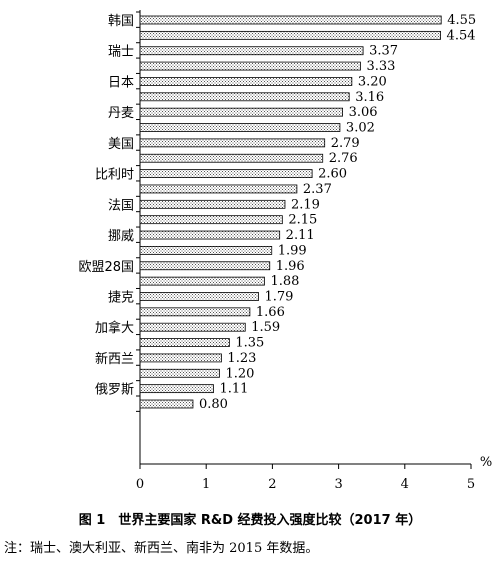 The image size is (500, 564). What do you see at coordinates (461, 35) in the screenshot?
I see `value-label: 4.54` at bounding box center [461, 35].